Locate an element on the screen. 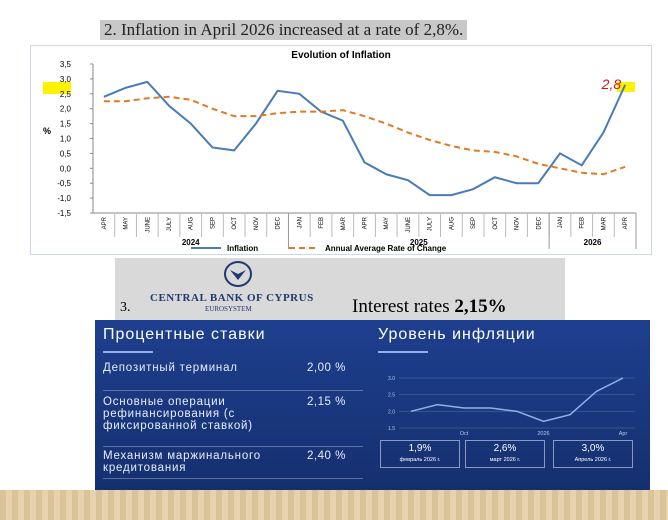  mini-chart: 1.5 2.0 2.5 3.0 Oct 2026 Apr is located at coordinates (511, 406).